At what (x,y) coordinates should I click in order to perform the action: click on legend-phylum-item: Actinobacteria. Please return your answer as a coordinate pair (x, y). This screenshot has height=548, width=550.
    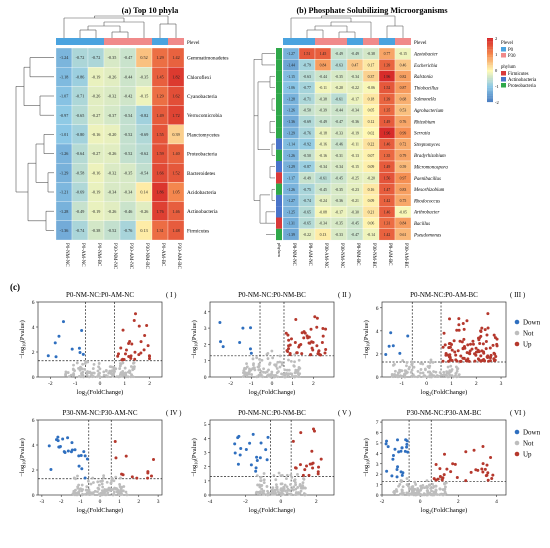
    Looking at the image, I should click on (522, 80).